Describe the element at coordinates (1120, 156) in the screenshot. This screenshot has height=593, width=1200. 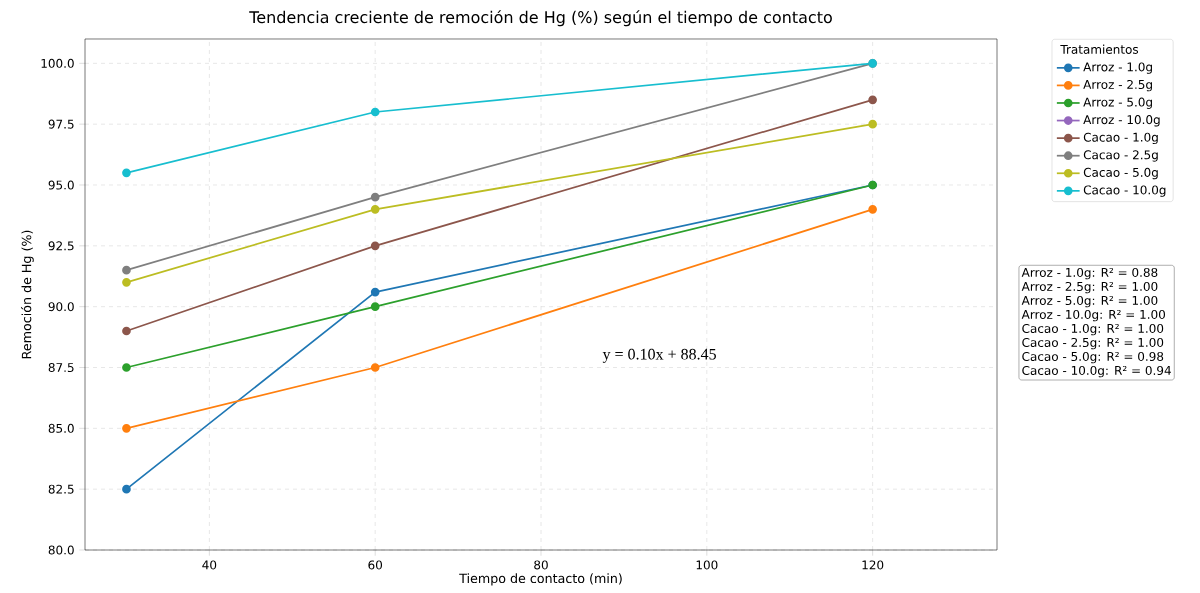
I see `legend-label: Cacao - 2.5g` at that location.